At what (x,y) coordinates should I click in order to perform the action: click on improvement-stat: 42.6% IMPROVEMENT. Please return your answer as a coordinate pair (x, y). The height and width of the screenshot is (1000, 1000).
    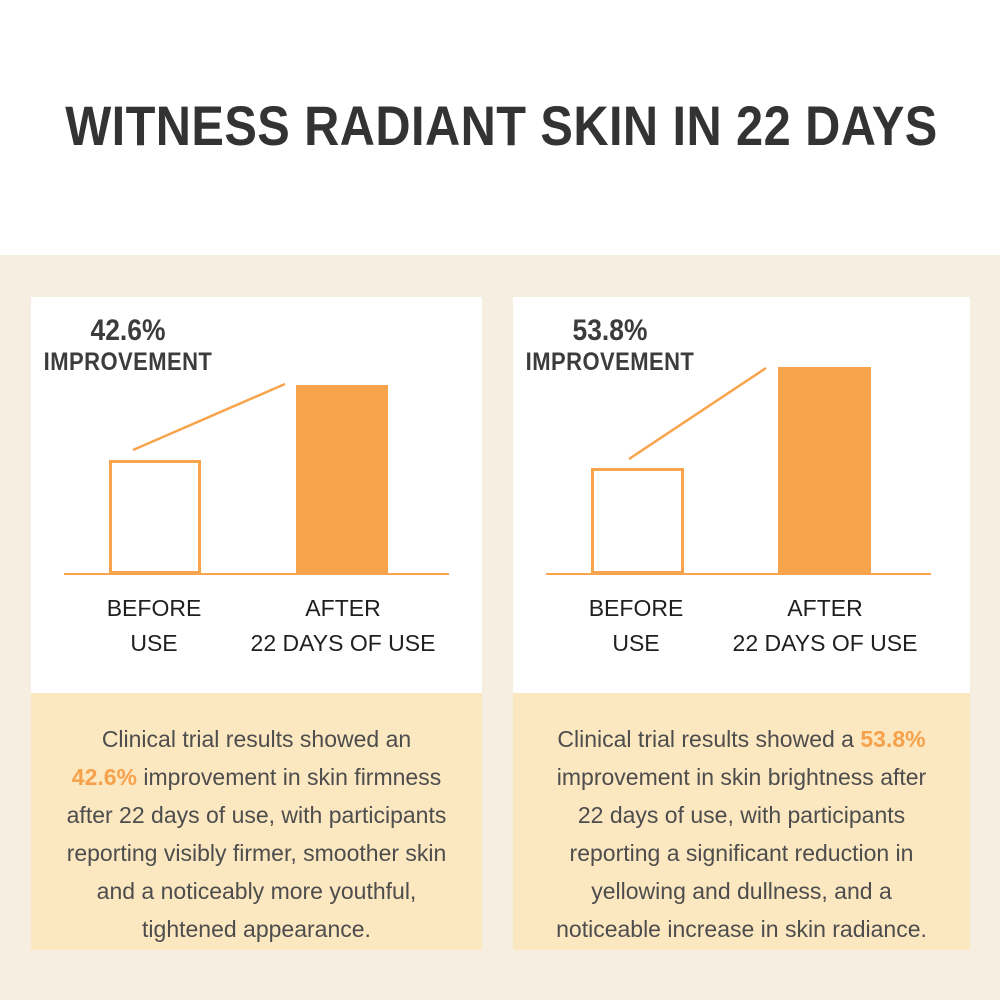
    Looking at the image, I should click on (128, 345).